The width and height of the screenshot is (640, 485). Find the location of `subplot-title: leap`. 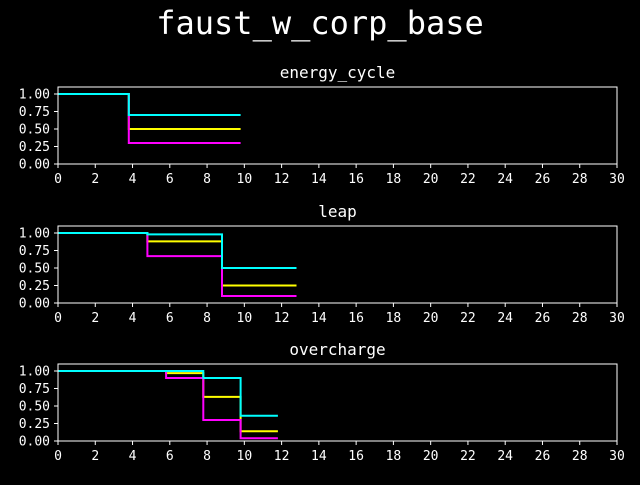

subplot-title: leap is located at coordinates (337, 211).